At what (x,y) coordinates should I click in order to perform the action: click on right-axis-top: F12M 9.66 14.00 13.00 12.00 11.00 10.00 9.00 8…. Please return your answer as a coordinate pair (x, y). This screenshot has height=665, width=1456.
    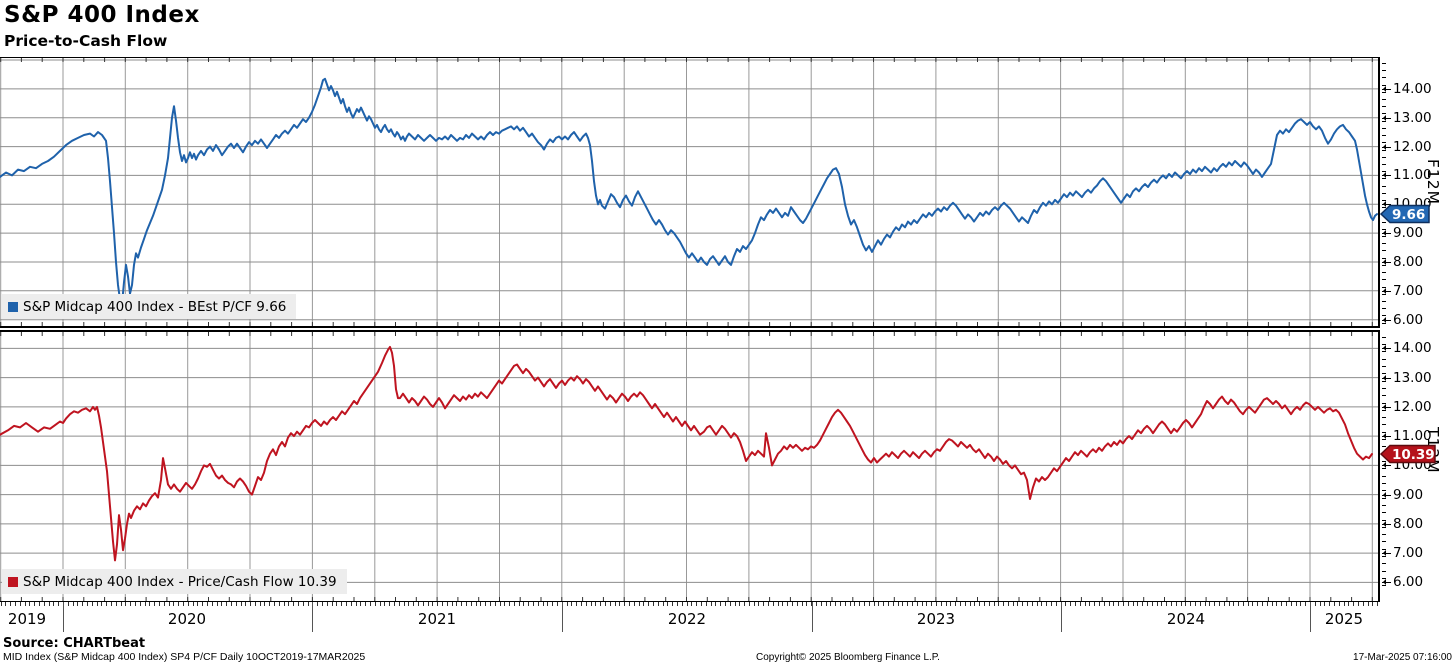
    Looking at the image, I should click on (1417, 192).